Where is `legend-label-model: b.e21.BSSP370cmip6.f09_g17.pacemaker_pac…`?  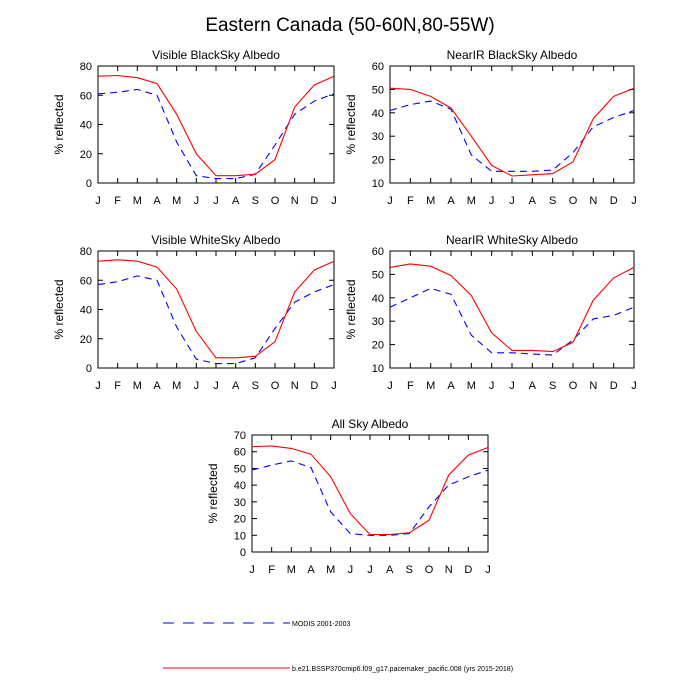 legend-label-model: b.e21.BSSP370cmip6.f09_g17.pacemaker_pac… is located at coordinates (402, 669).